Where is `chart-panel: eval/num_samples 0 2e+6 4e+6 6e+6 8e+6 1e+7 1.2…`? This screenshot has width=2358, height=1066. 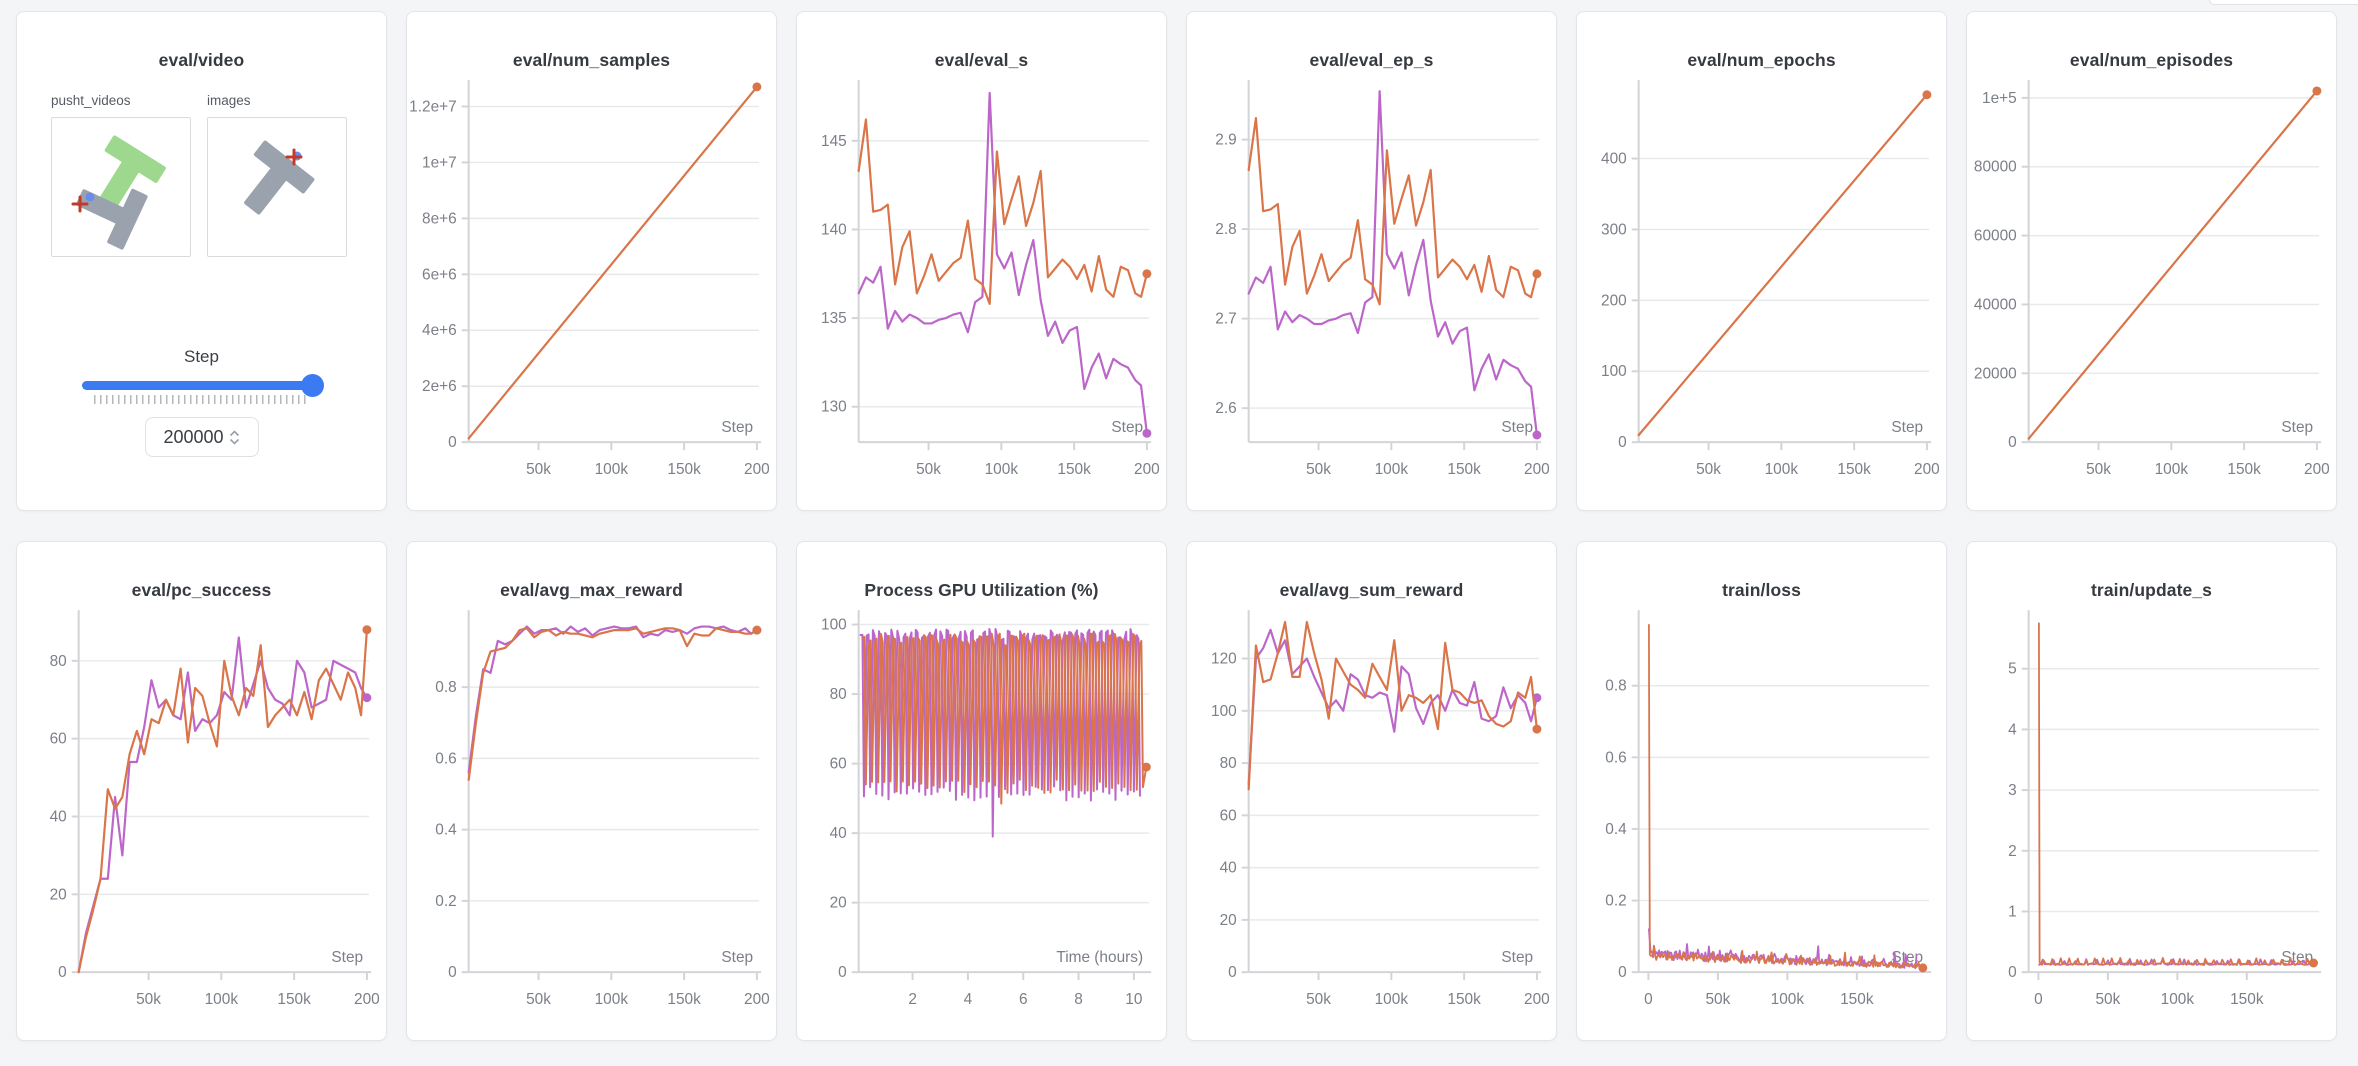
chart-panel: eval/num_samples 0 2e+6 4e+6 6e+6 8e+6 1e+7 1.2… is located at coordinates (591, 261).